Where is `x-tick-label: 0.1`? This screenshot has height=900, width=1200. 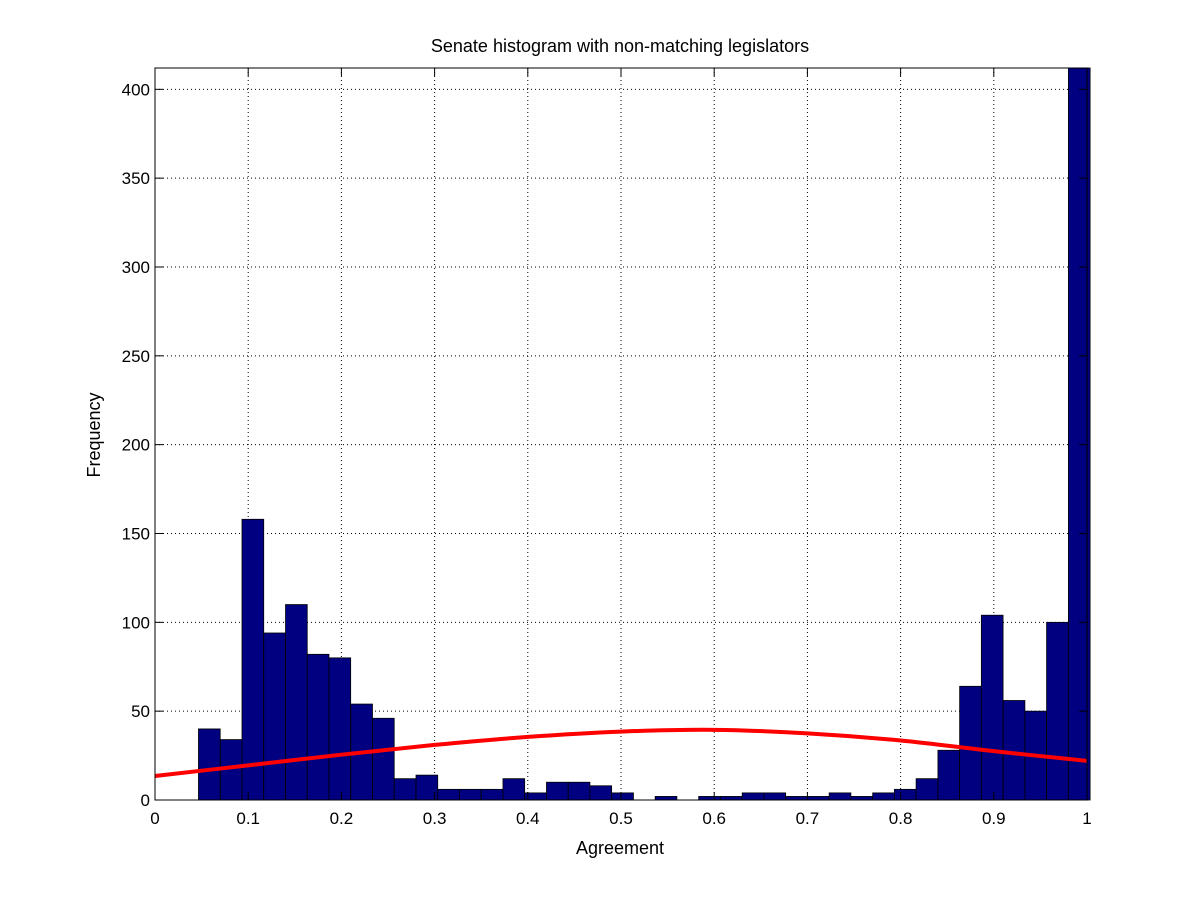 x-tick-label: 0.1 is located at coordinates (248, 818).